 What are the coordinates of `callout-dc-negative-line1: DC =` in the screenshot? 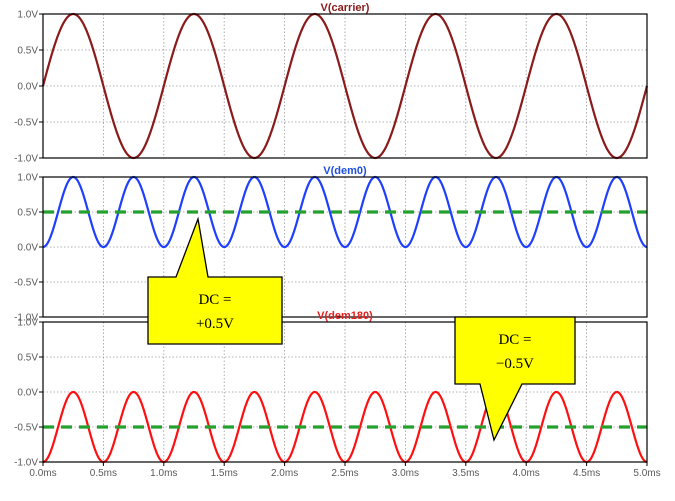 It's located at (514, 340).